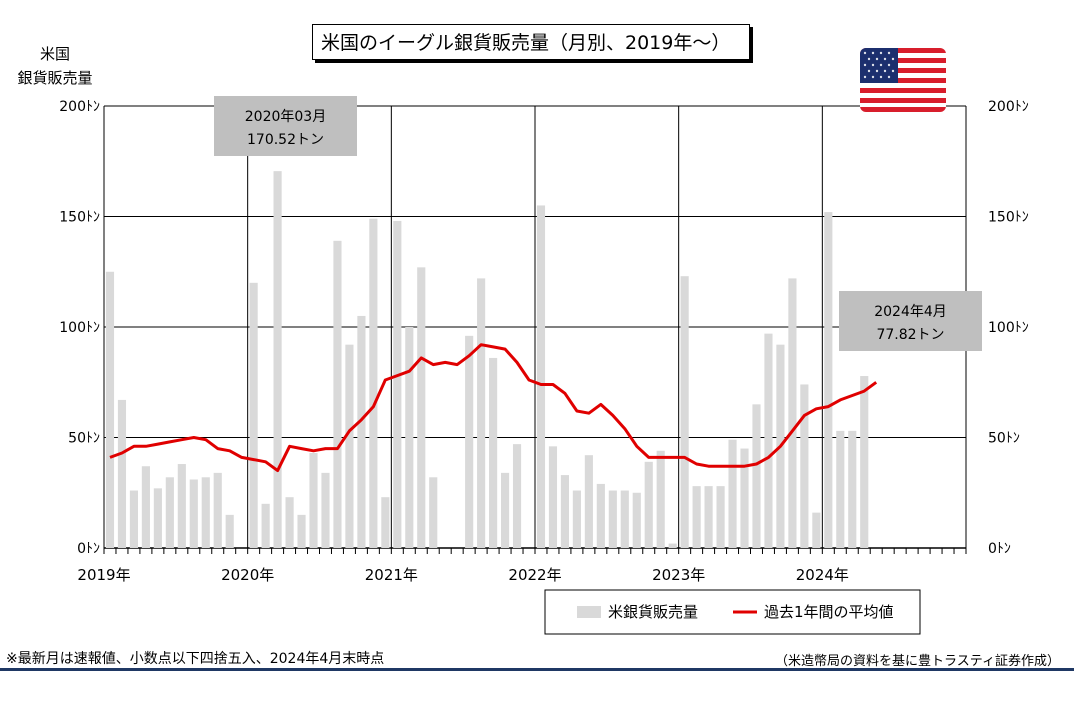 Image resolution: width=1074 pixels, height=707 pixels. What do you see at coordinates (55, 66) in the screenshot?
I see `y-axis-title: 米国 銀貨販売量` at bounding box center [55, 66].